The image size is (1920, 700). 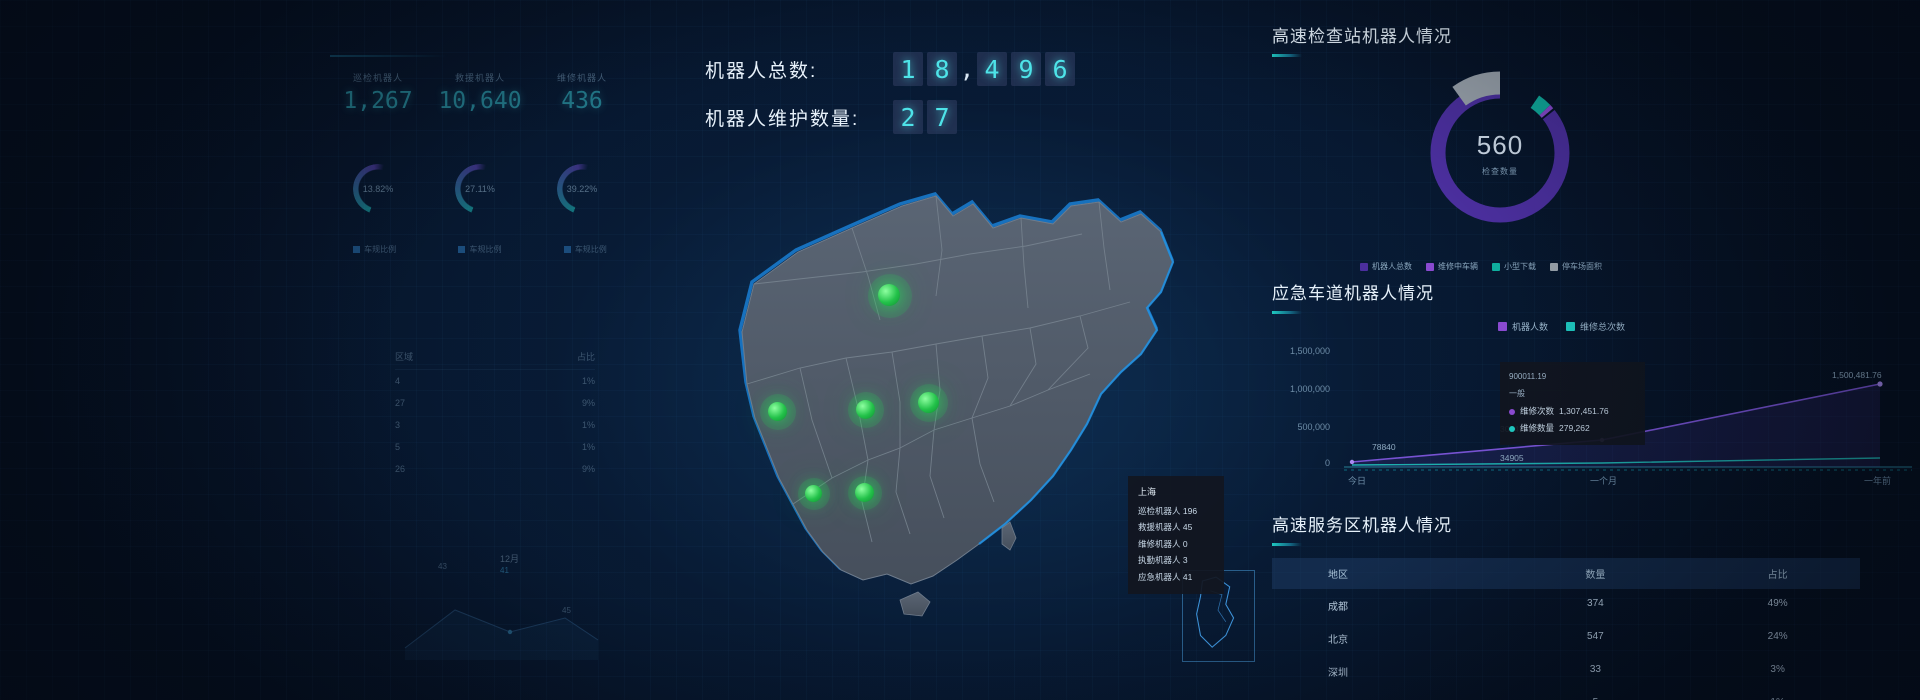 I want to click on gauge-percent: 39.22%, so click(x=582, y=189).